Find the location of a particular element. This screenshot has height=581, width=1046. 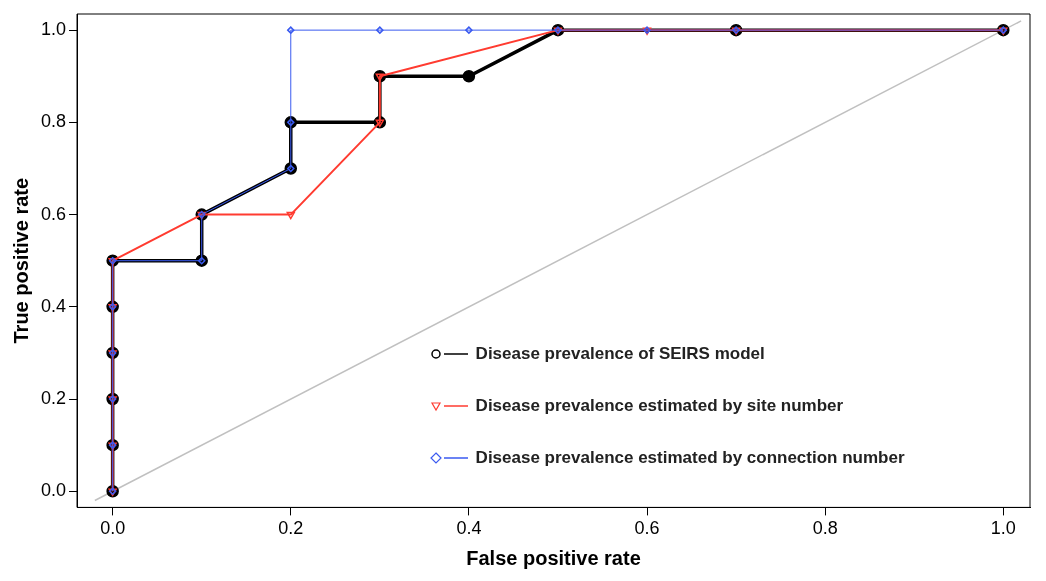

x-tick-label: 0.4 is located at coordinates (469, 528).